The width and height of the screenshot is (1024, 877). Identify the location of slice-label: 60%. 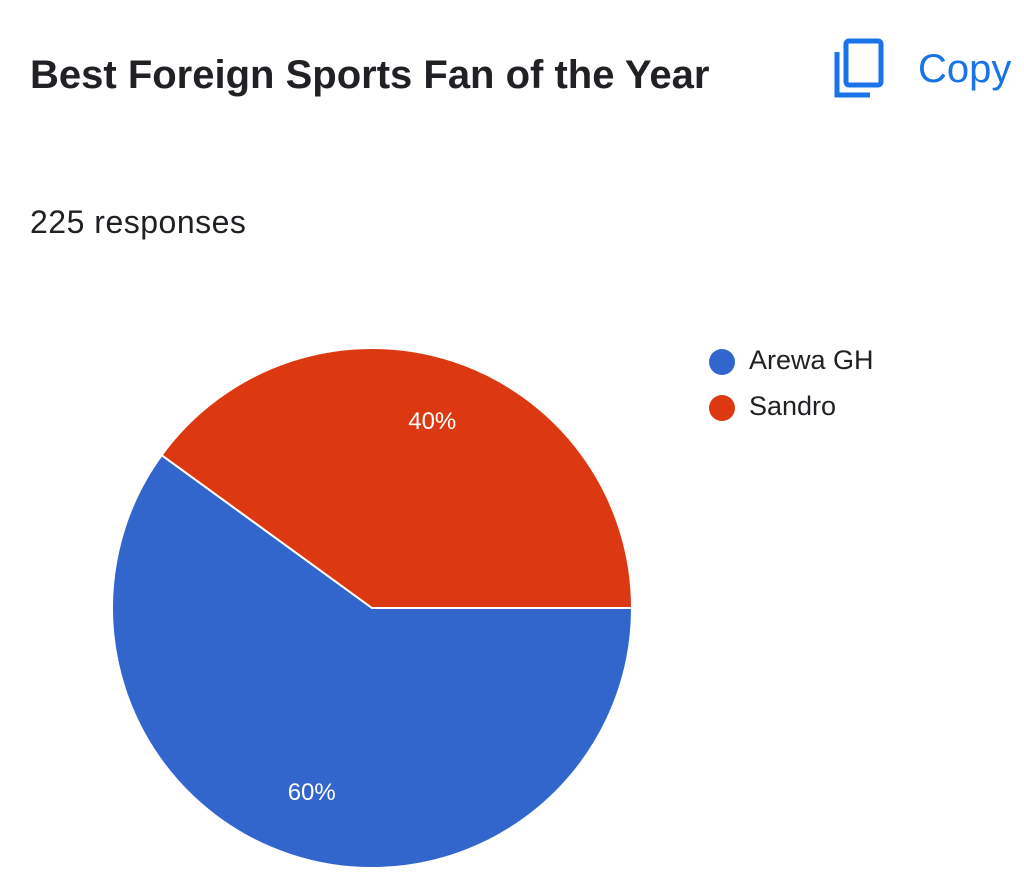
(312, 792).